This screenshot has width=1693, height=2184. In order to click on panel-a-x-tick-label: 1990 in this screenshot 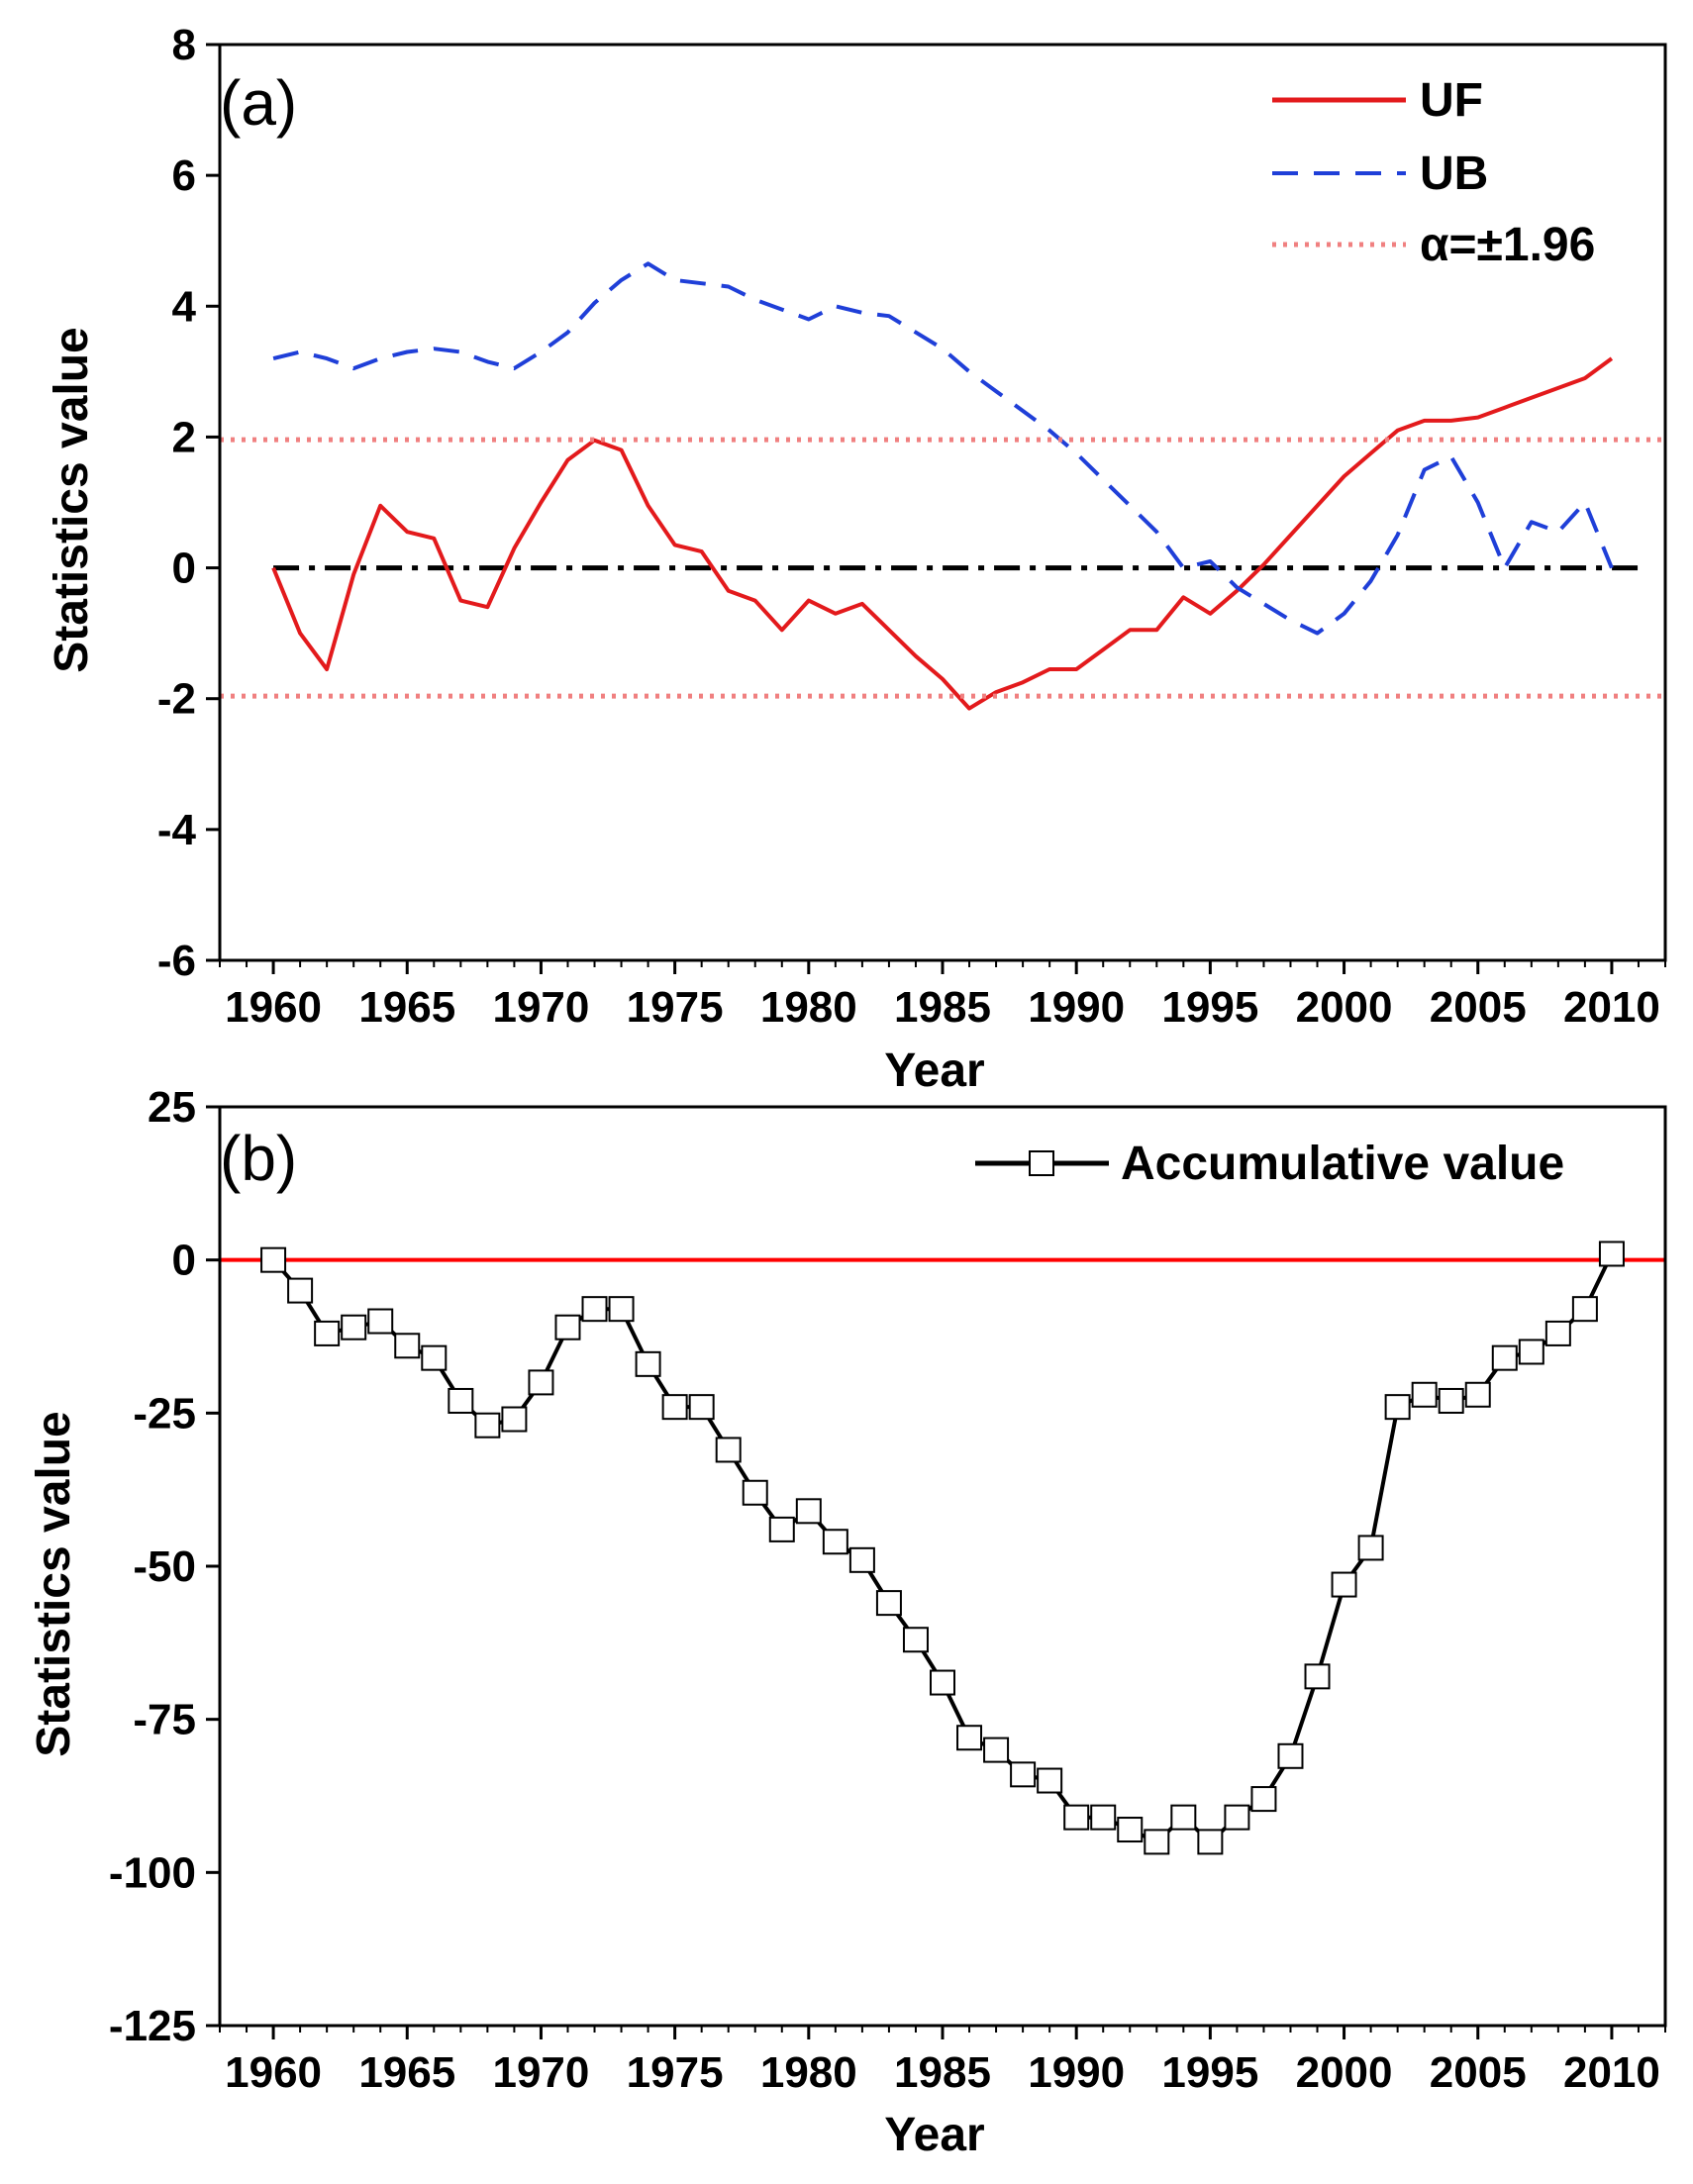, I will do `click(1076, 1007)`.